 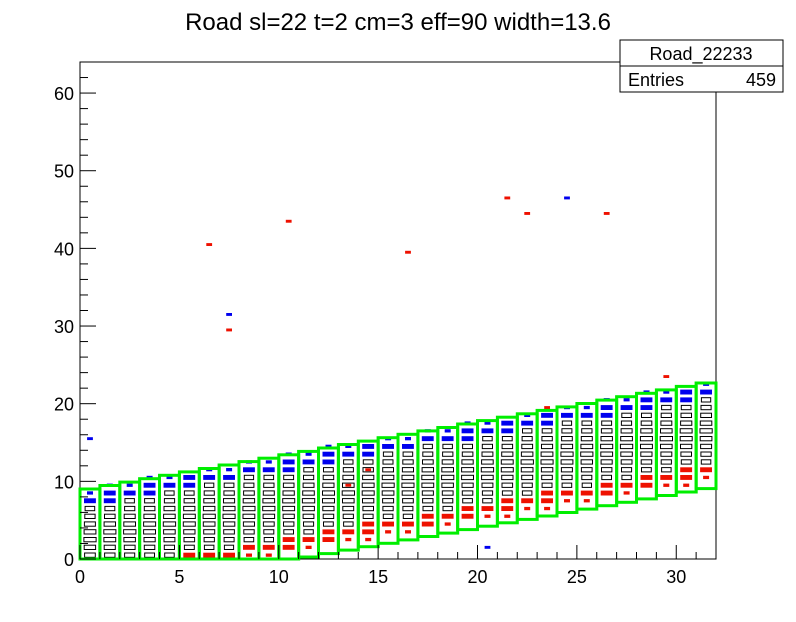 What do you see at coordinates (64, 482) in the screenshot?
I see `y-tick-label: 10` at bounding box center [64, 482].